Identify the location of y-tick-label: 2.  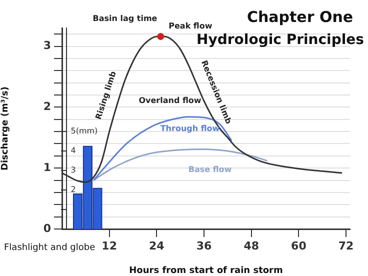
(47, 107).